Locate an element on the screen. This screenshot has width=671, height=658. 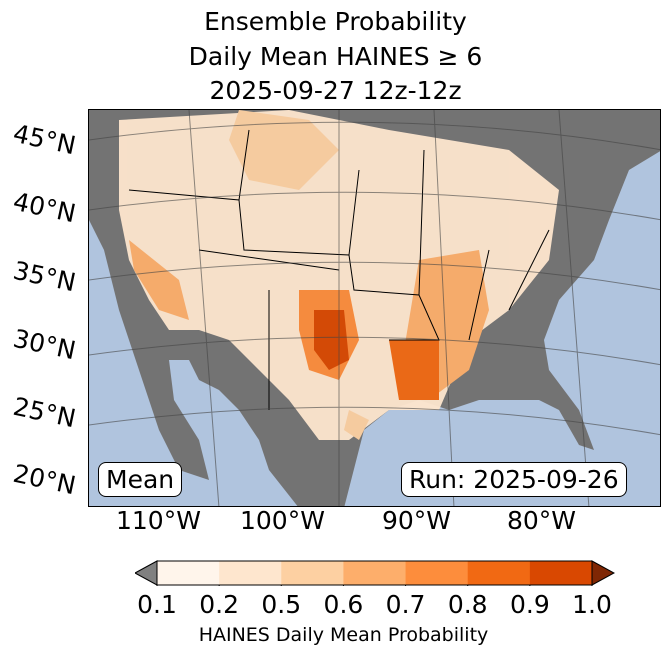
lat-label-30: 30°N is located at coordinates (44, 344).